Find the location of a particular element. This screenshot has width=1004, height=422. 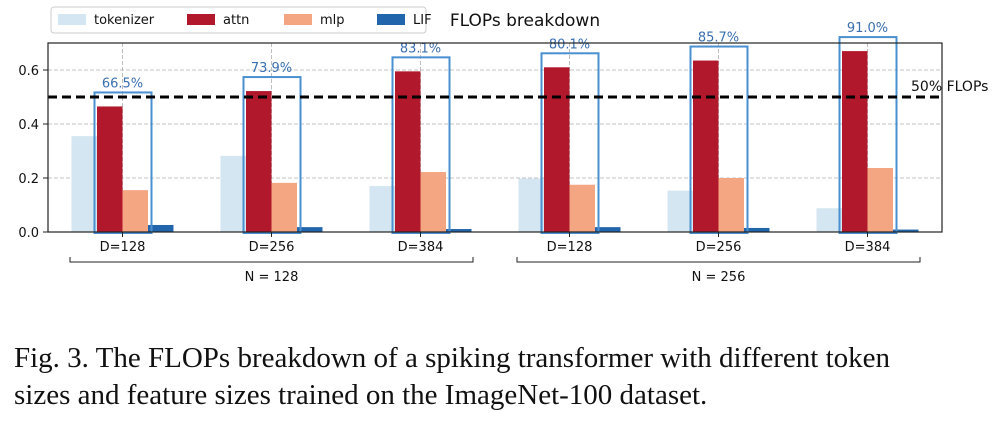

y-axis: 0.0 0.2 0.4 0.6 is located at coordinates (33, 152).